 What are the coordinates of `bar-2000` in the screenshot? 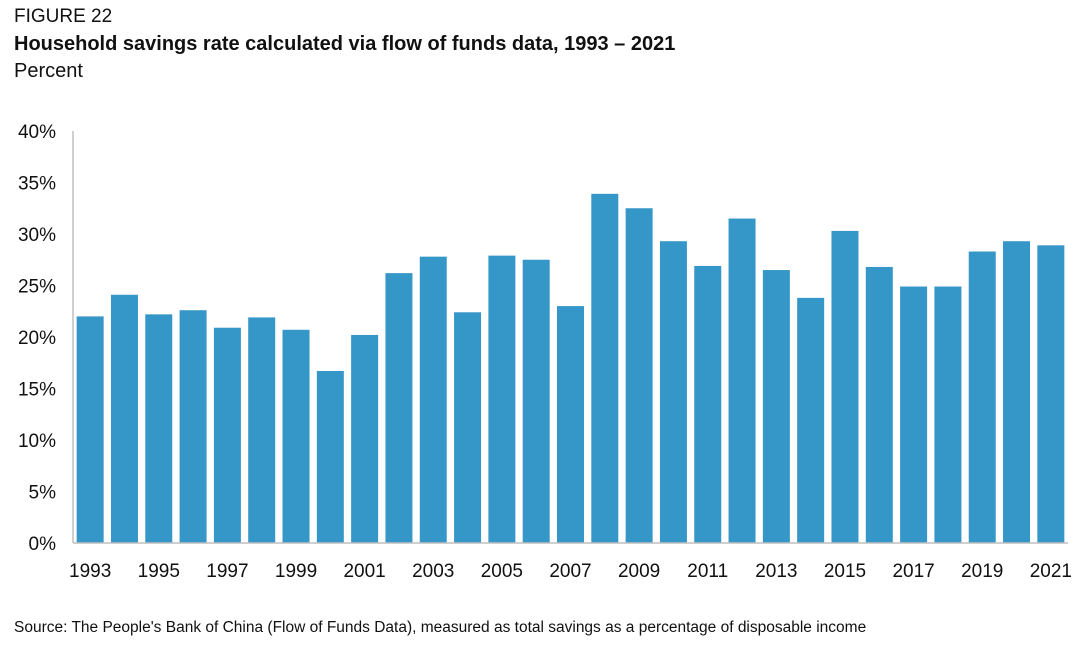 It's located at (330, 456).